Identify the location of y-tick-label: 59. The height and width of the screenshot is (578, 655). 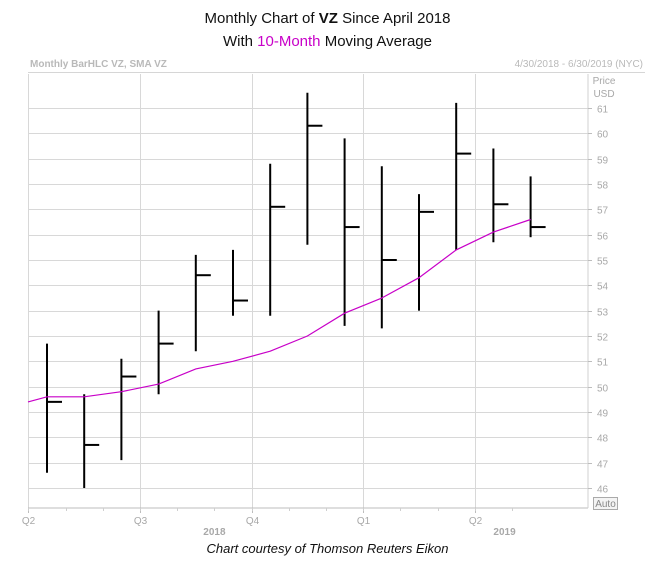
(603, 161).